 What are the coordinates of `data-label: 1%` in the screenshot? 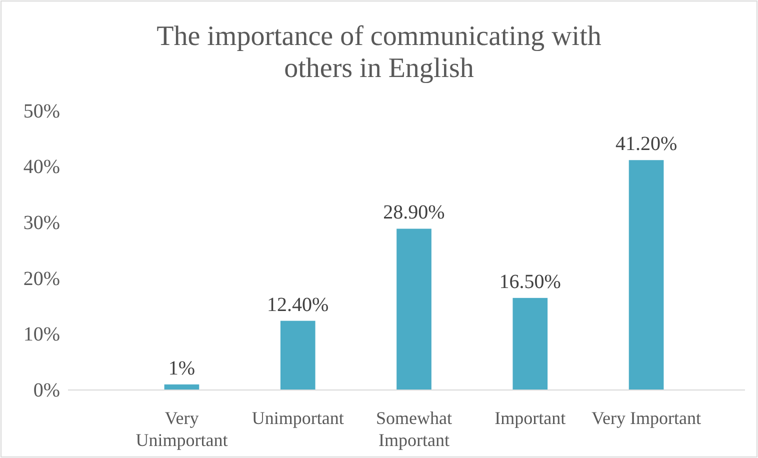 It's located at (182, 368).